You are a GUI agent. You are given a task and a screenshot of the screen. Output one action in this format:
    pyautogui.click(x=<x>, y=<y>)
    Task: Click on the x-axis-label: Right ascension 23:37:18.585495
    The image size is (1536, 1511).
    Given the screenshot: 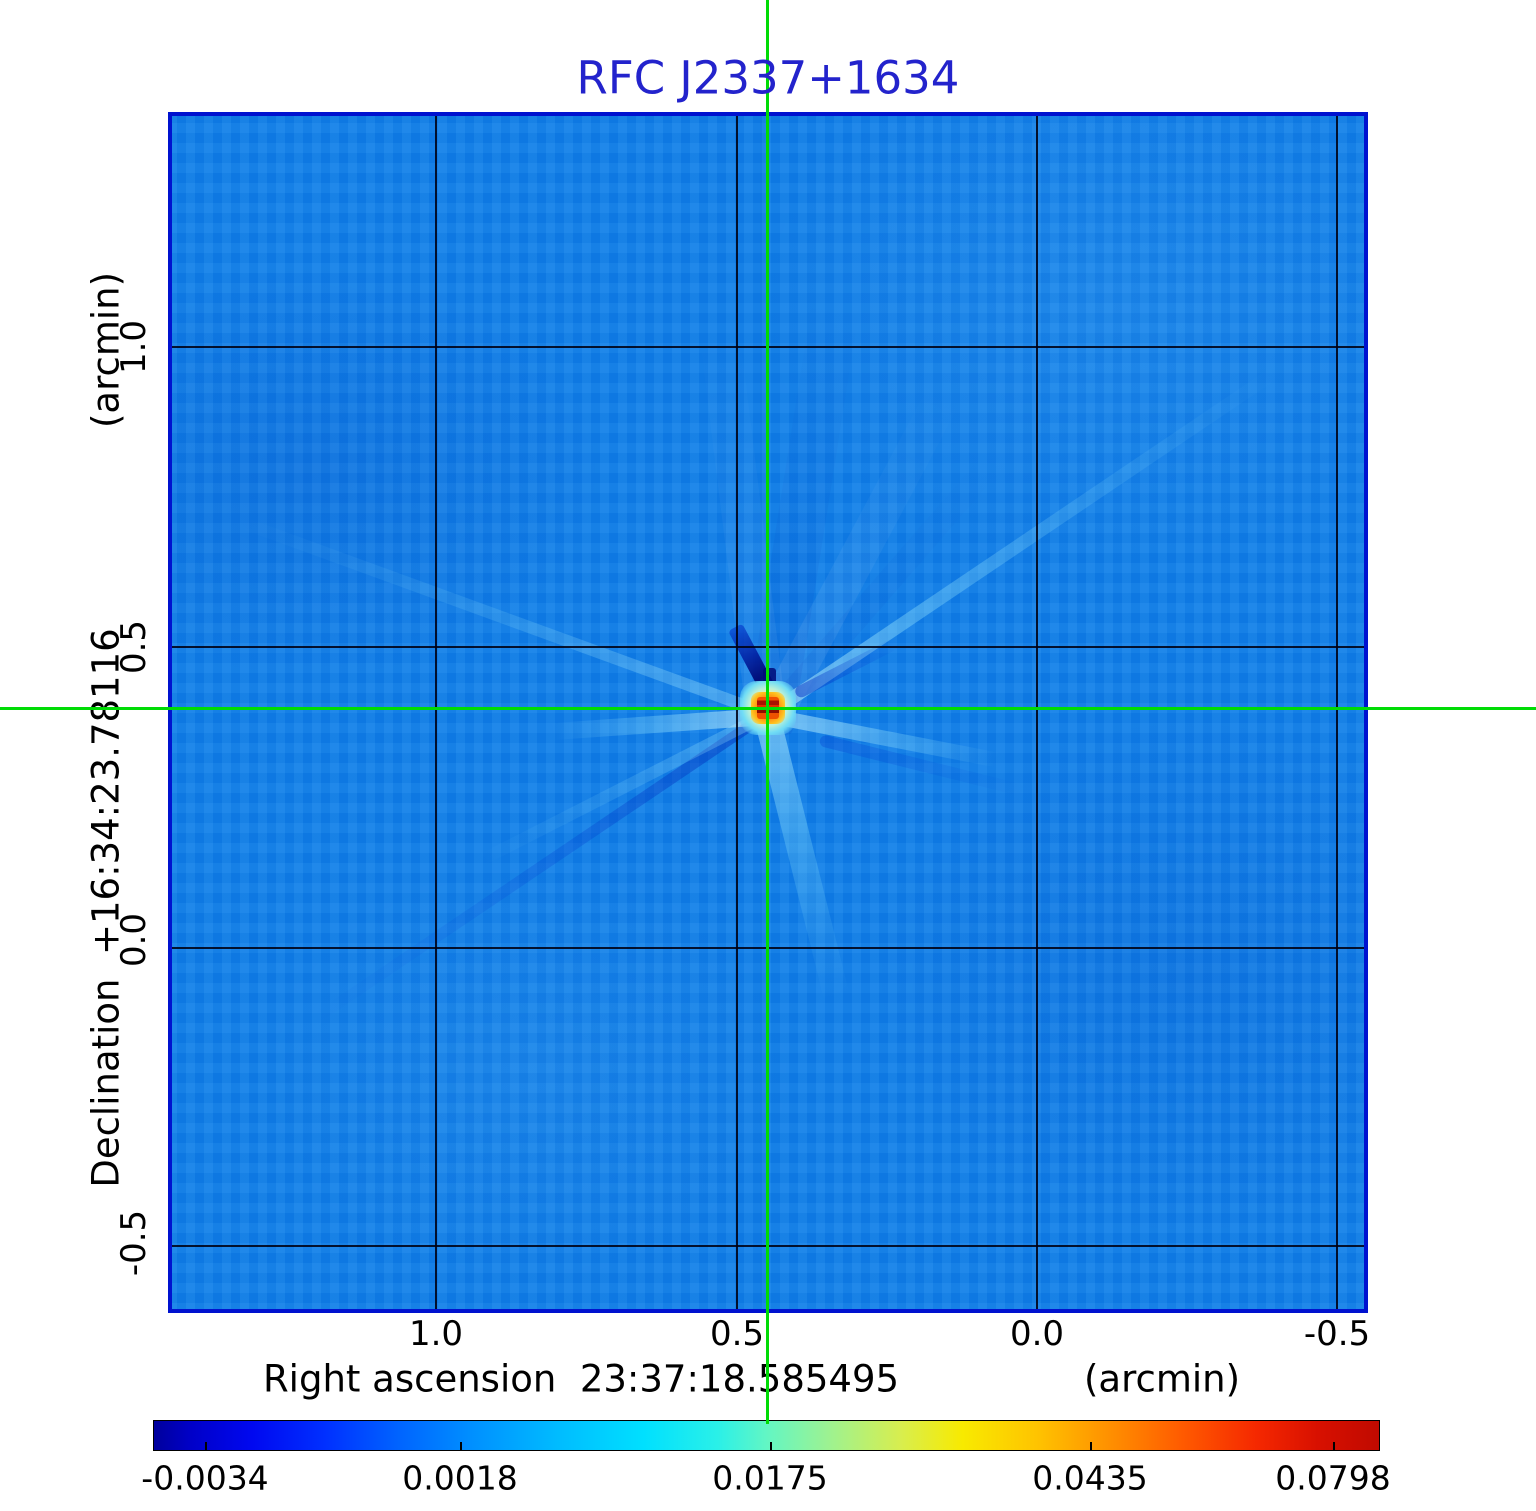 What is the action you would take?
    pyautogui.click(x=581, y=1379)
    